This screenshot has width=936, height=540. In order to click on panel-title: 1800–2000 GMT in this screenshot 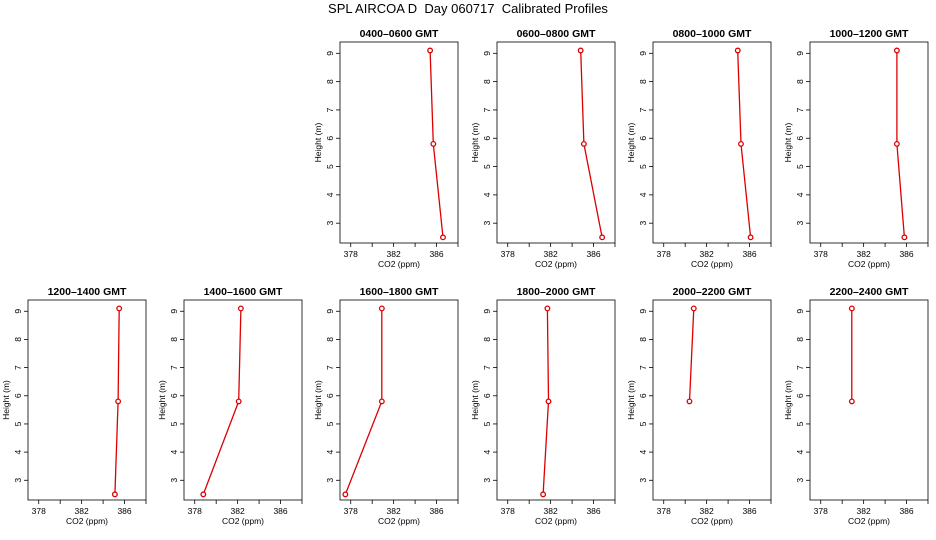, I will do `click(556, 292)`.